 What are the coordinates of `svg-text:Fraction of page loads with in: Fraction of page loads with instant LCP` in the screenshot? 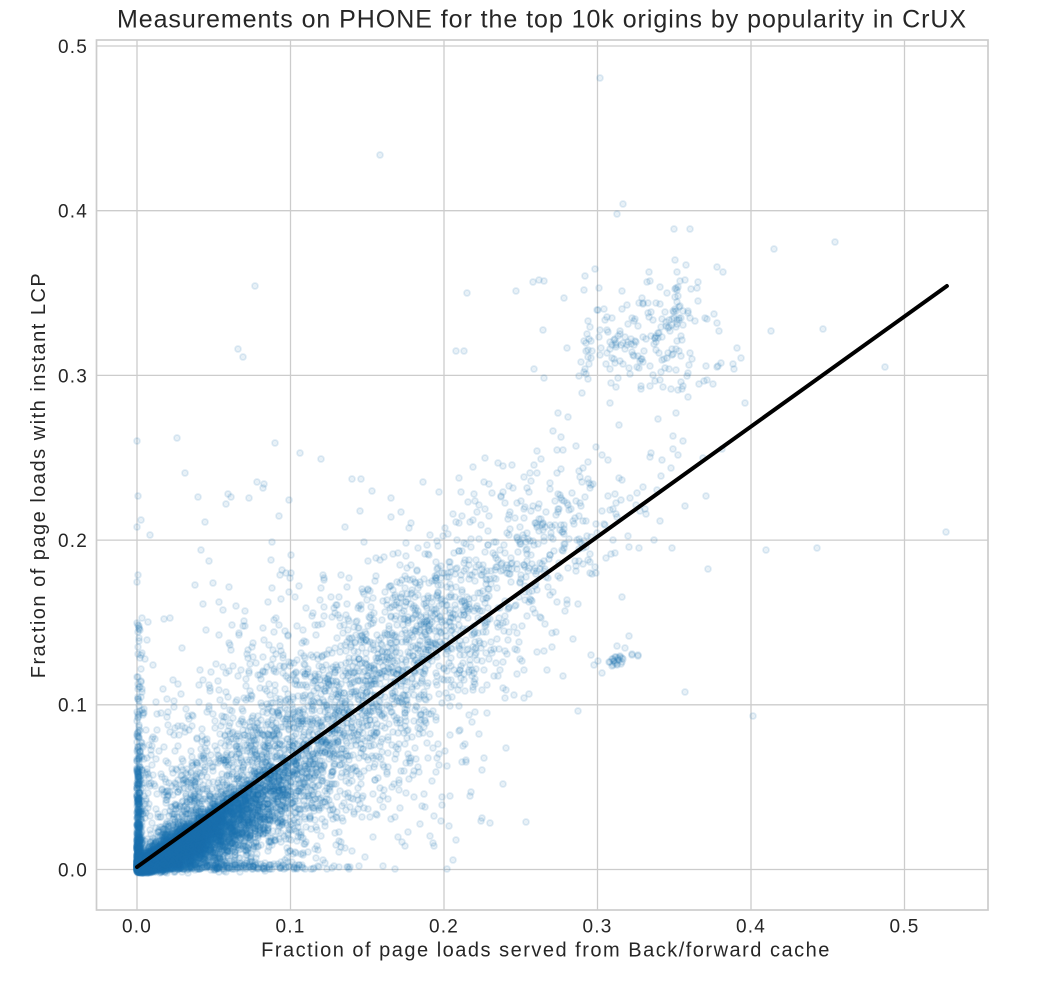 It's located at (39, 475).